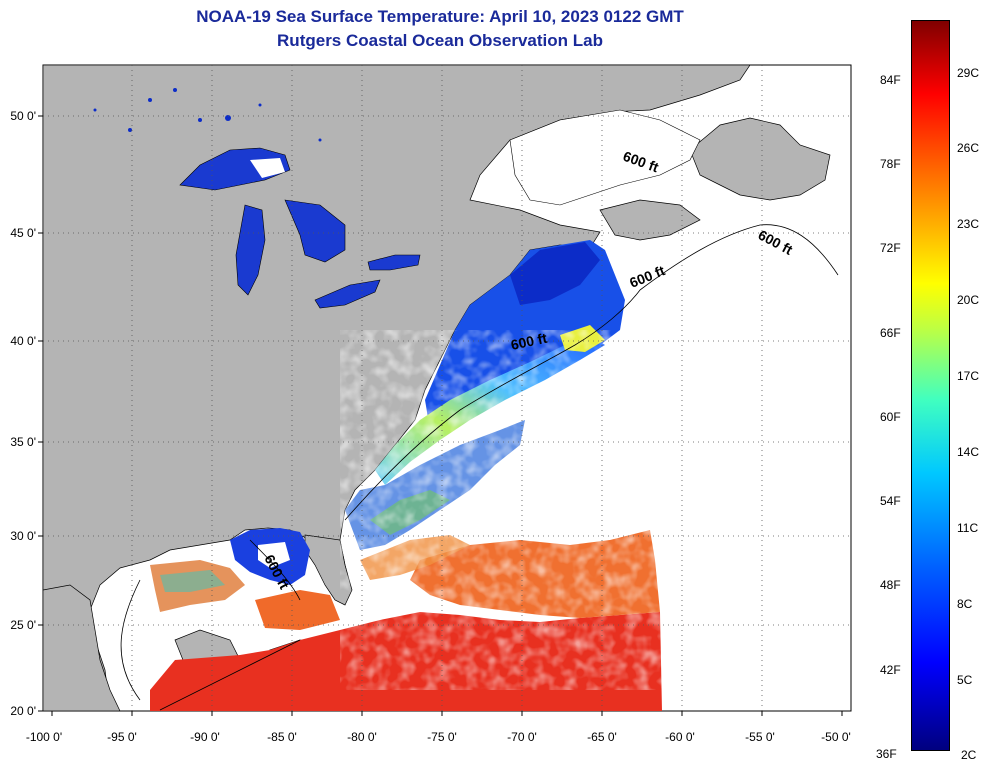 The width and height of the screenshot is (984, 770). What do you see at coordinates (23, 233) in the screenshot?
I see `y-tick-label: 45 0'` at bounding box center [23, 233].